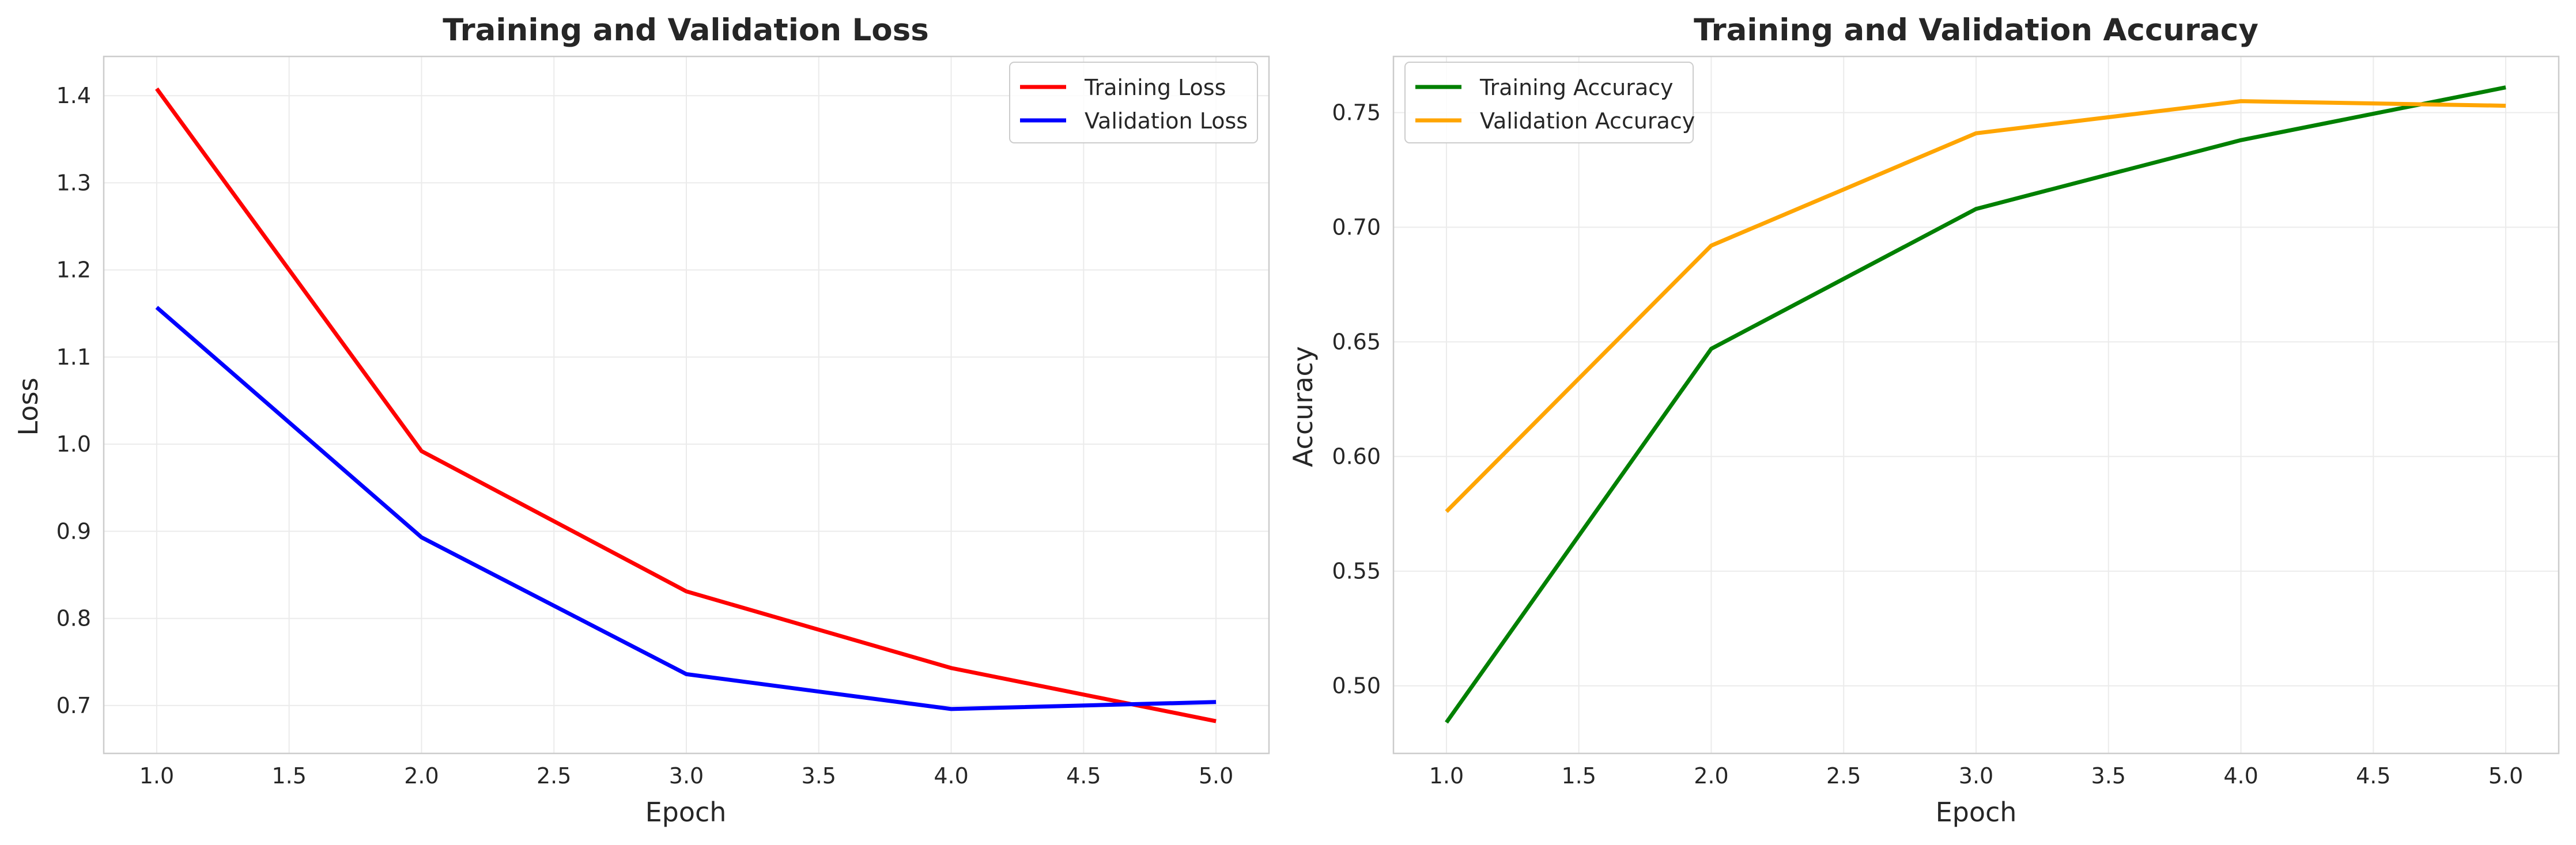 This screenshot has height=845, width=2576. Describe the element at coordinates (686, 812) in the screenshot. I see `loss-chart-xlabel: Epoch` at that location.